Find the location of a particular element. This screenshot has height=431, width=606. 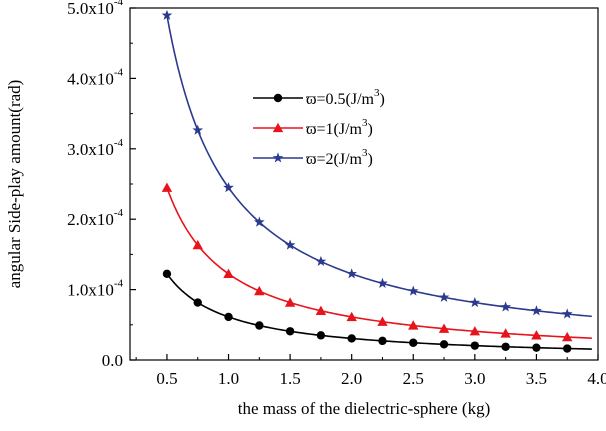

x-tick-label: 3.0 is located at coordinates (474, 378).